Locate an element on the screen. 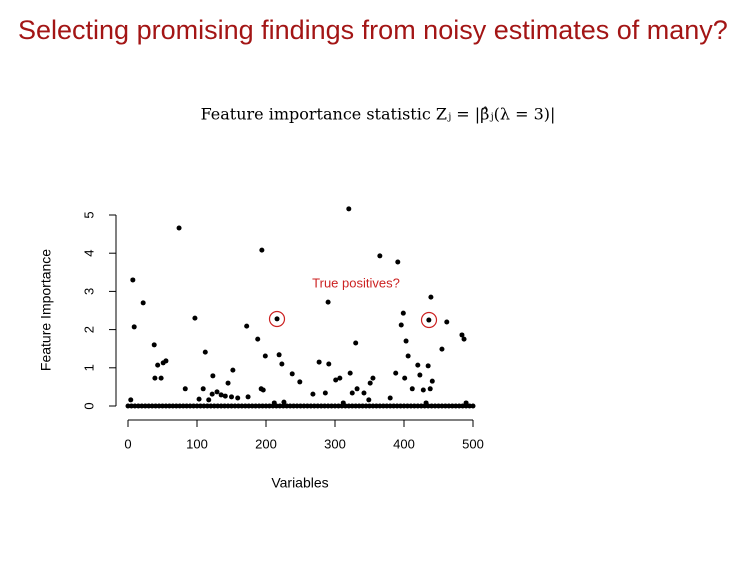 This screenshot has height=566, width=755. annotation: True positives? is located at coordinates (356, 282).